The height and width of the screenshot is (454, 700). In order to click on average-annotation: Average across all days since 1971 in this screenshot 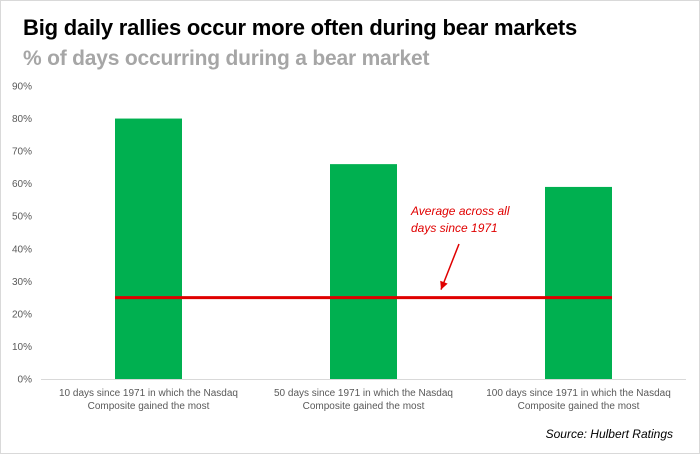, I will do `click(460, 247)`.